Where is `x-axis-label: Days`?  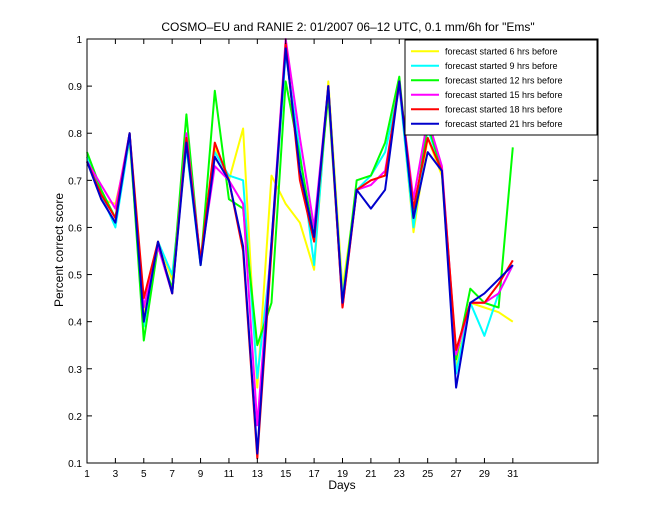 x-axis-label: Days is located at coordinates (341, 485).